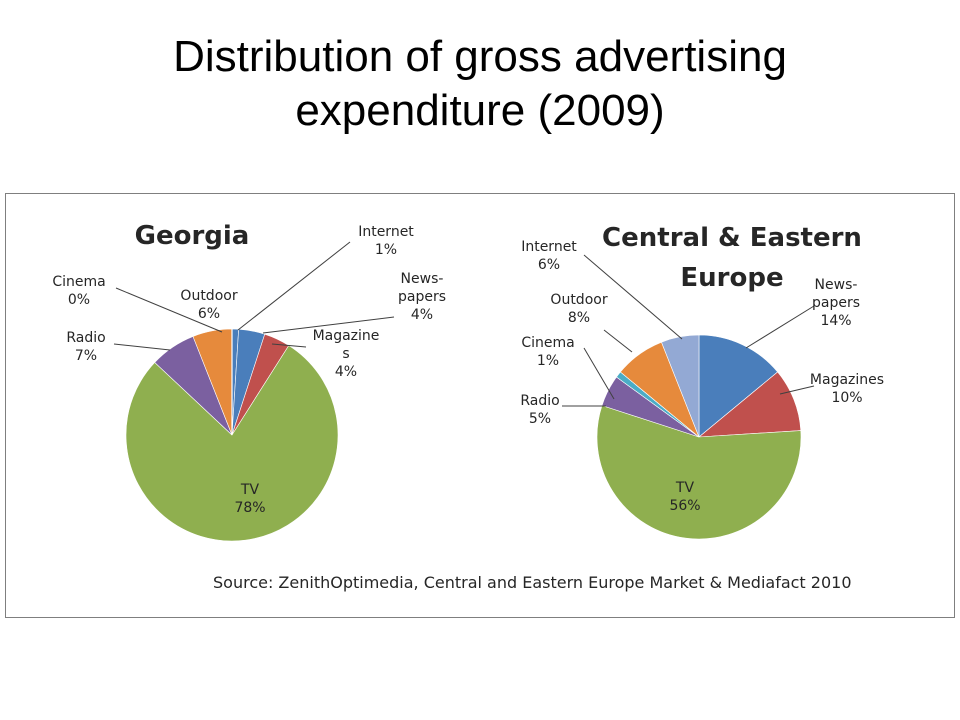  What do you see at coordinates (209, 314) in the screenshot?
I see `slice-label-outdoor: 6%` at bounding box center [209, 314].